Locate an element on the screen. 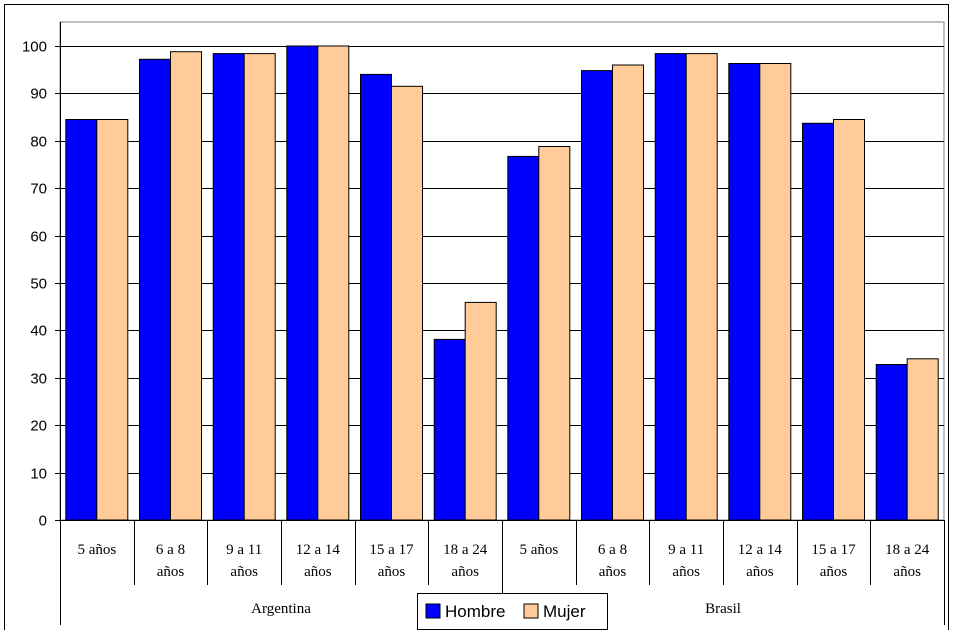 Image resolution: width=954 pixels, height=630 pixels. y-tick-label: 80 is located at coordinates (38, 142).